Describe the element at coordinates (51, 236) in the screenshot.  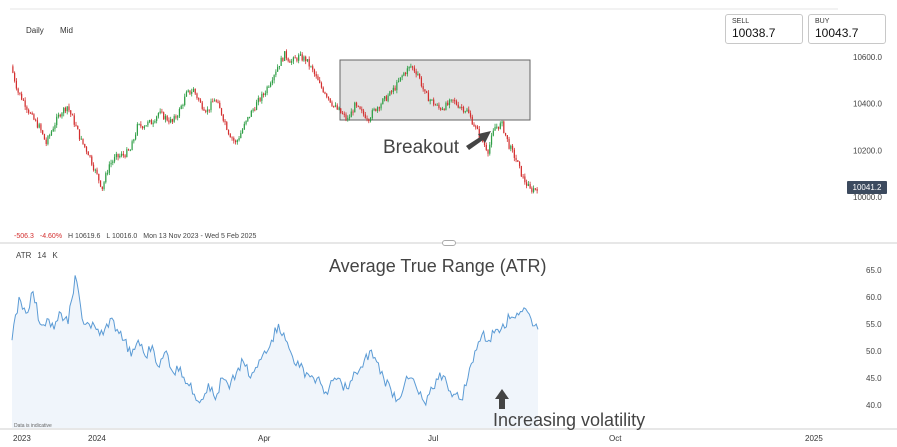
I see `change-pct: -4.60%` at that location.